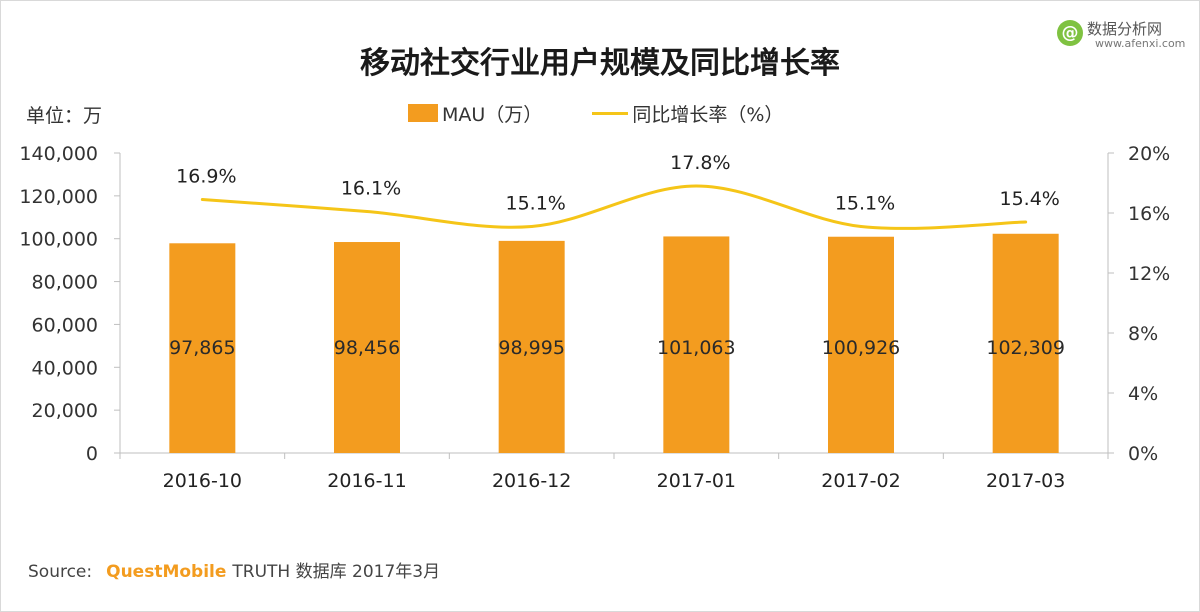 The image size is (1200, 612). I want to click on x-tick-label: 2016-11, so click(366, 481).